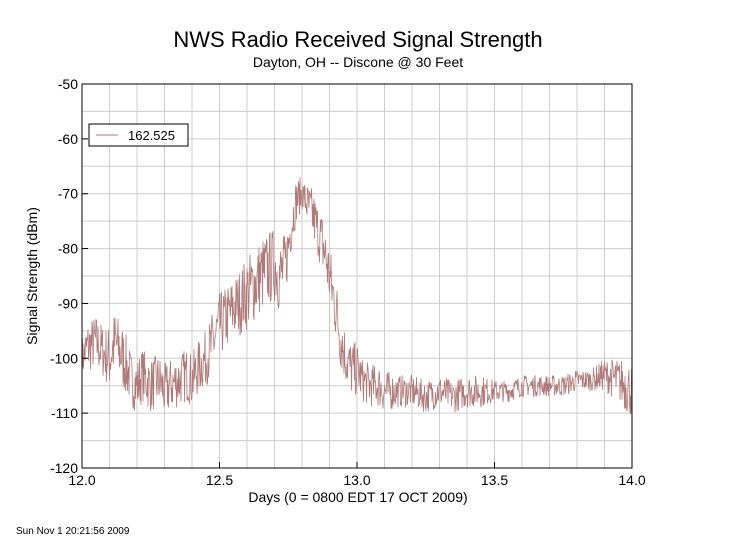 The image size is (750, 555). I want to click on y-tick-label: -50, so click(68, 84).